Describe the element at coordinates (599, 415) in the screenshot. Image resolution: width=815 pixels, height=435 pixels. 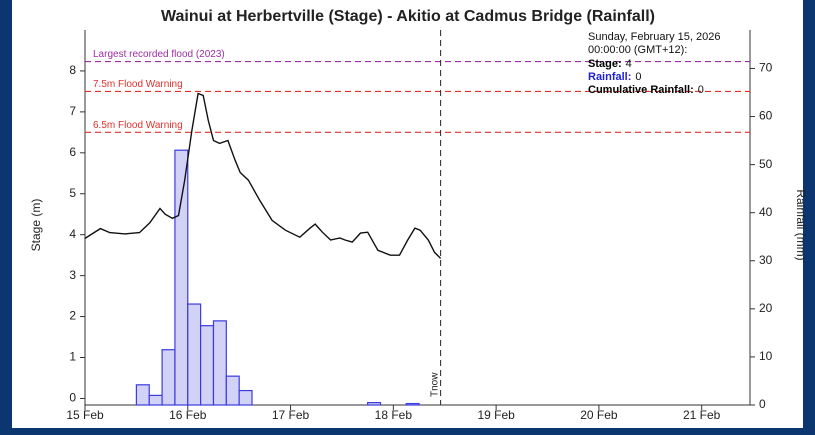
I see `x-tick-label: 20 Feb` at that location.